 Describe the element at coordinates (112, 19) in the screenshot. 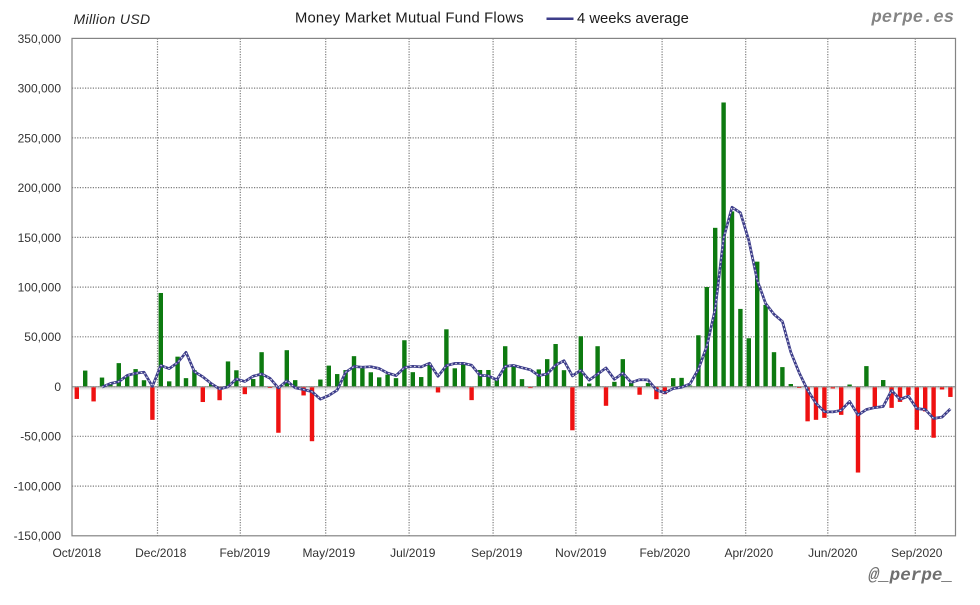

I see `svg-text: Million USD` at that location.